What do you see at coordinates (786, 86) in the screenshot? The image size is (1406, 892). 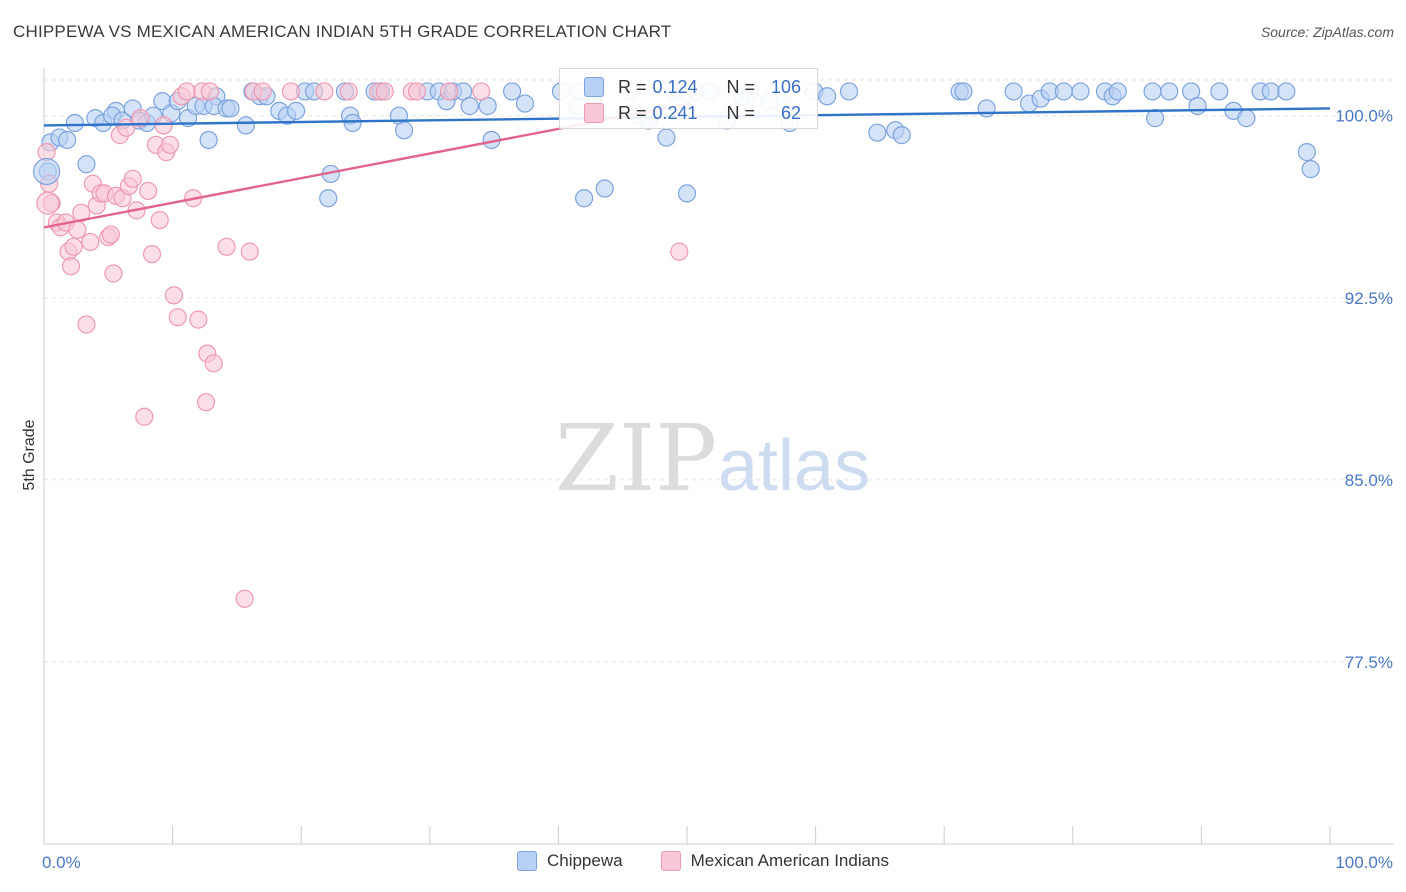 I see `chippewa-n-value: 106` at bounding box center [786, 86].